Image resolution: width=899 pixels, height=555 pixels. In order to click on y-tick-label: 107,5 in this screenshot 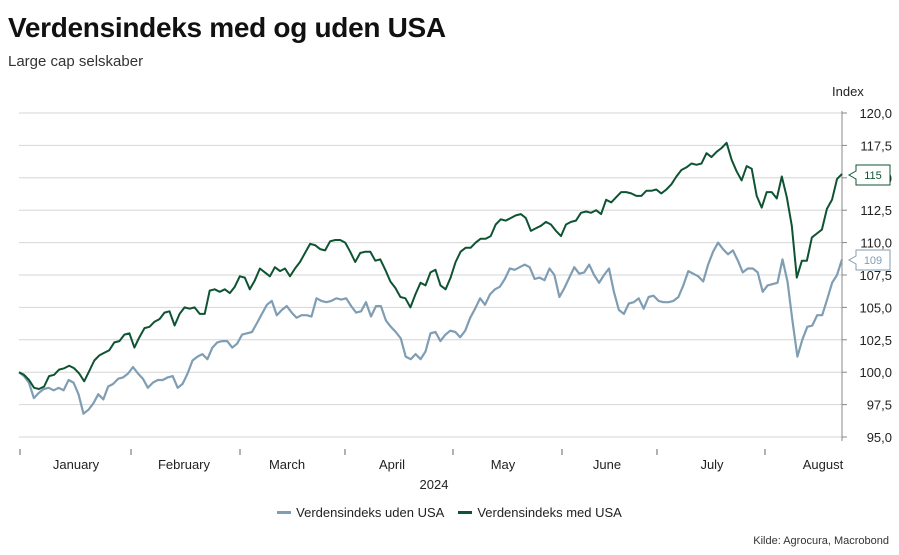, I will do `click(875, 275)`.